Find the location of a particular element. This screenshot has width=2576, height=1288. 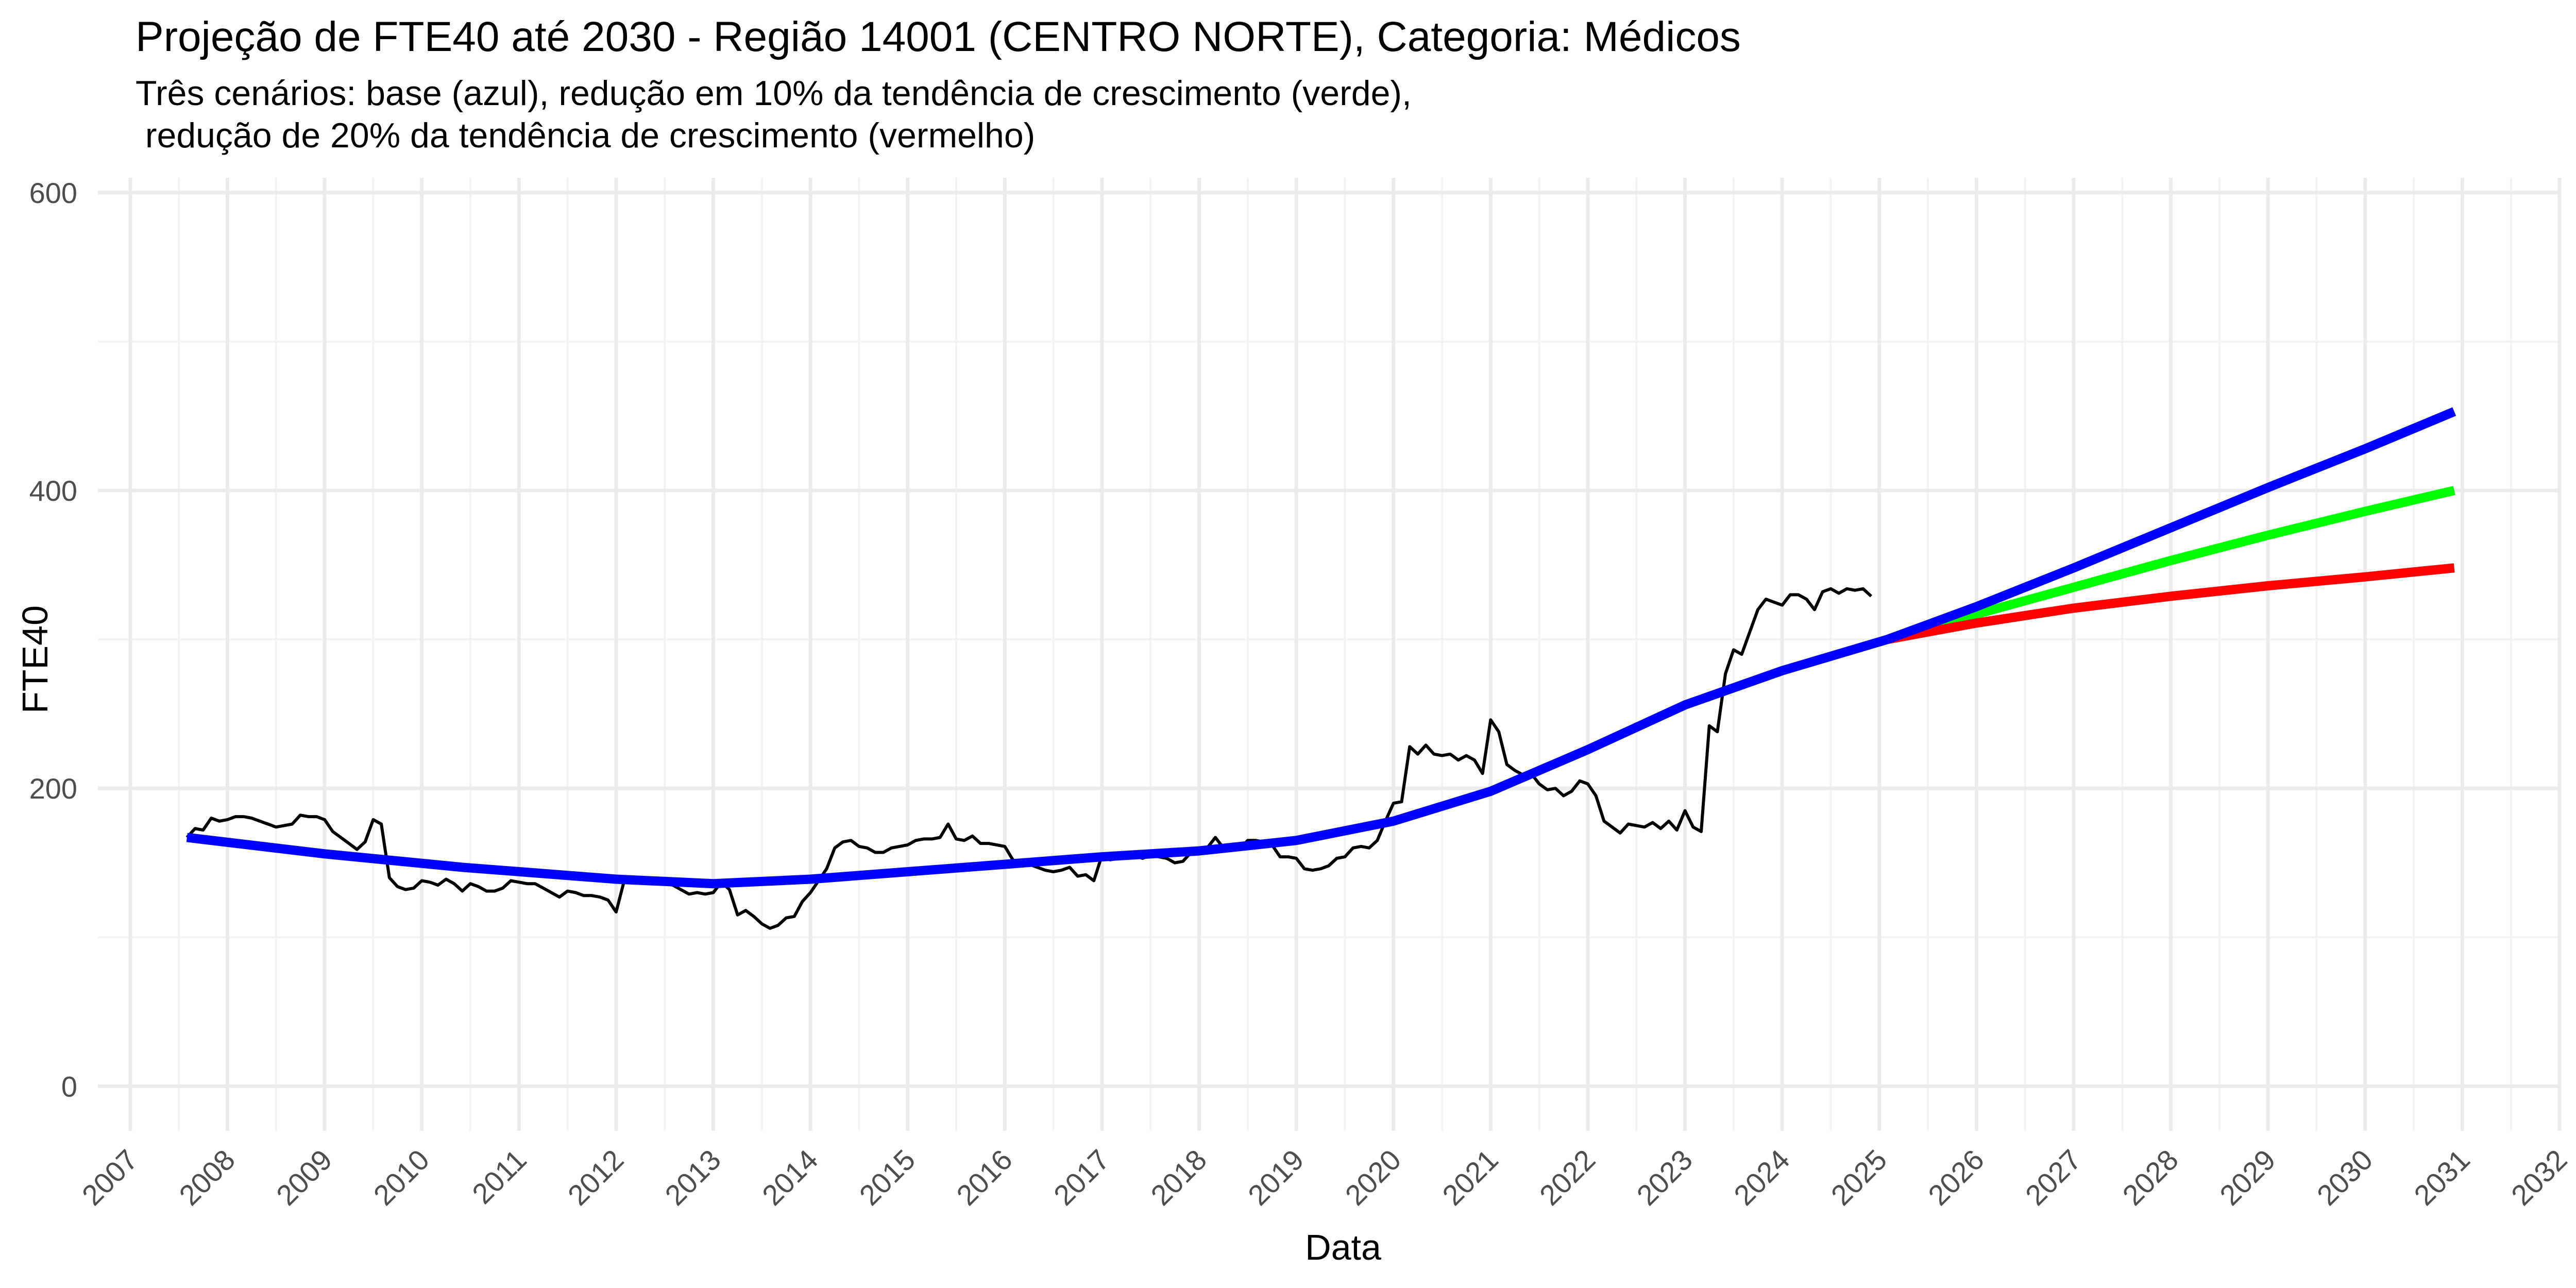

x-tick-label: 2012 is located at coordinates (596, 1177).